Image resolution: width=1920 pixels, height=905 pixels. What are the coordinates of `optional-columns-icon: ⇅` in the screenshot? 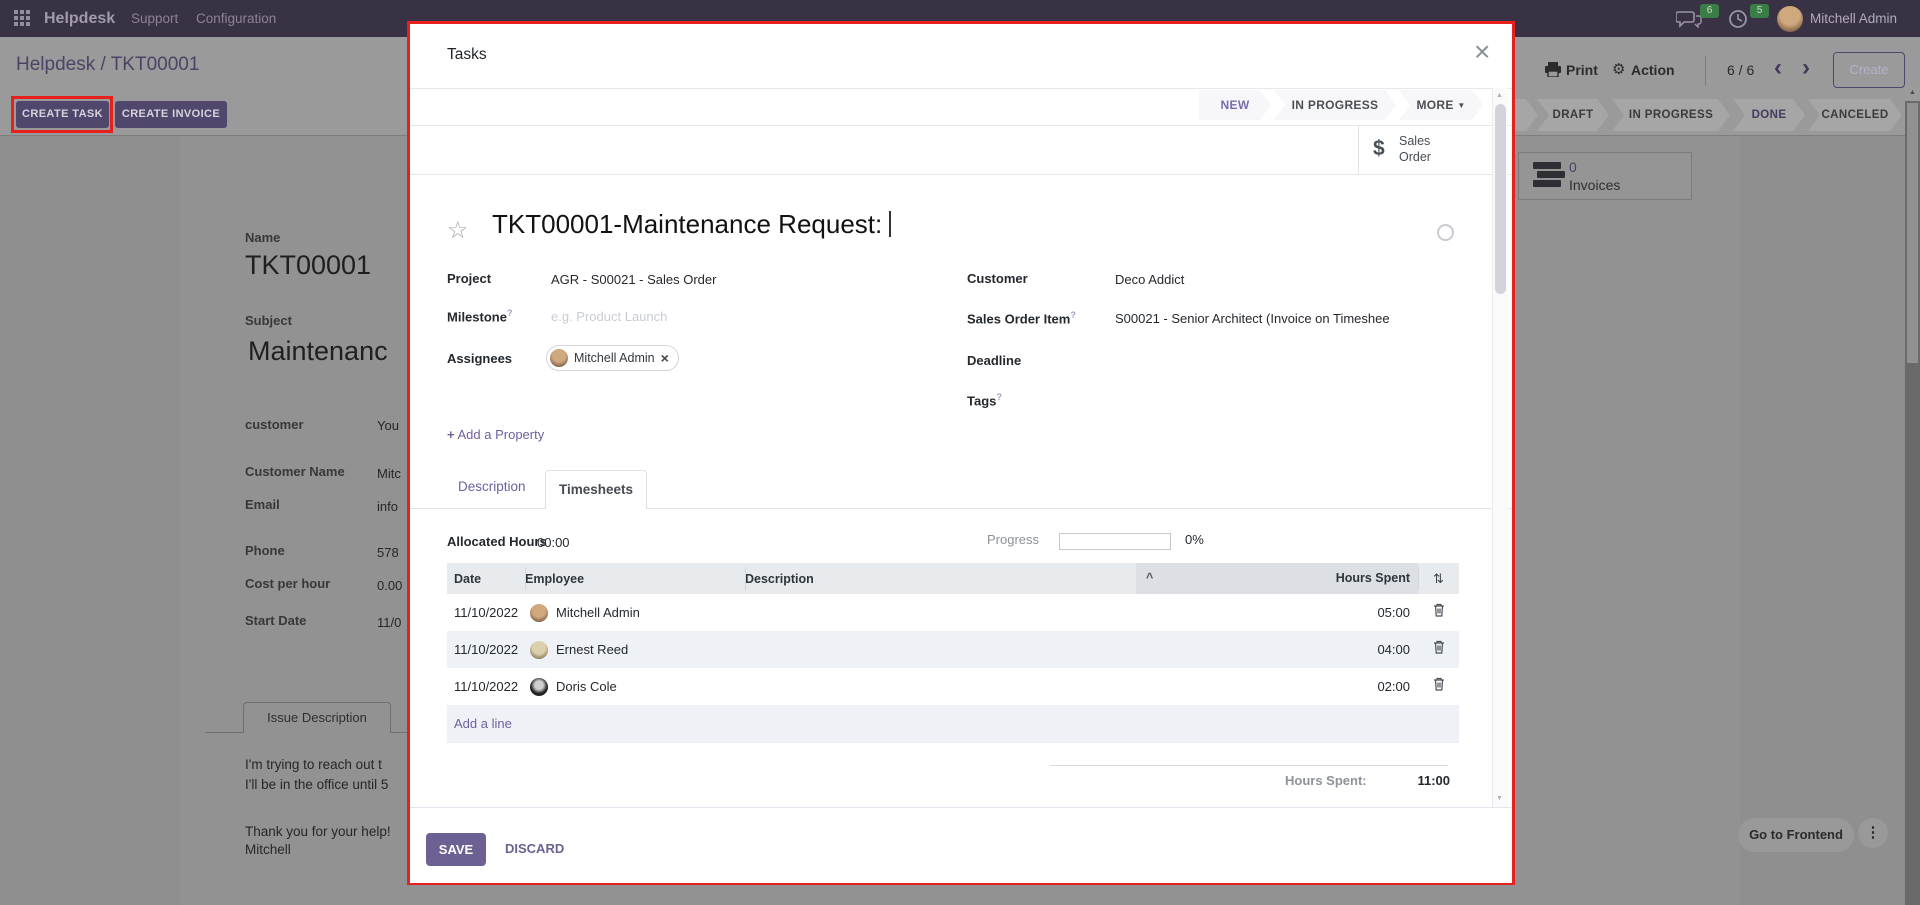 It's located at (1438, 579).